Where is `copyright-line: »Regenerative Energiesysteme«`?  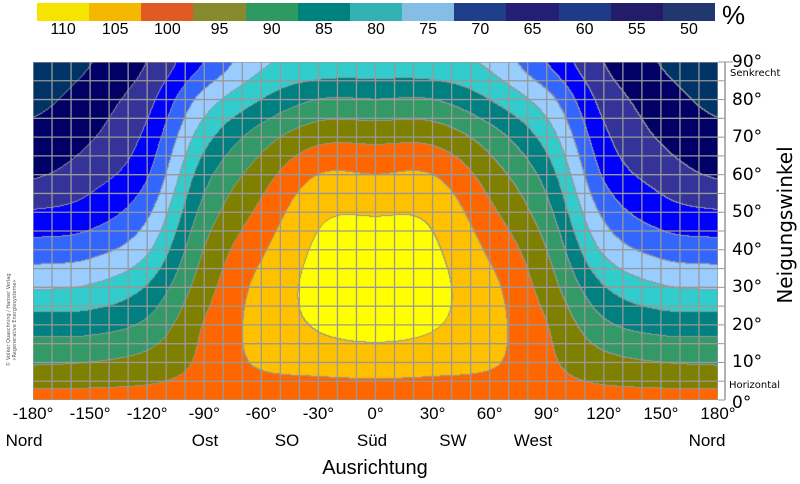 copyright-line: »Regenerative Energiesysteme« is located at coordinates (15, 320).